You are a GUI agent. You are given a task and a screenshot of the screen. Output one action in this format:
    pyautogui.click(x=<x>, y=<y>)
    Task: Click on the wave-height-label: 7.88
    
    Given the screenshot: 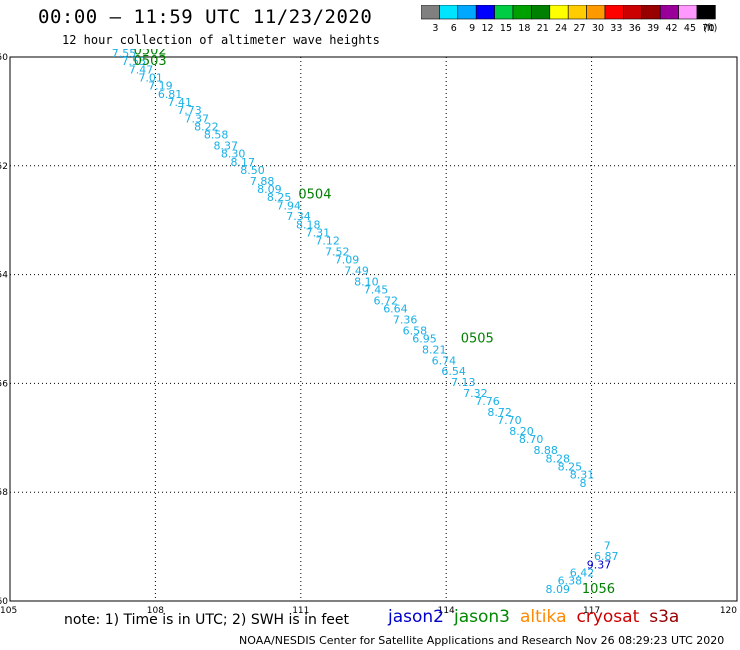 What is the action you would take?
    pyautogui.click(x=262, y=181)
    